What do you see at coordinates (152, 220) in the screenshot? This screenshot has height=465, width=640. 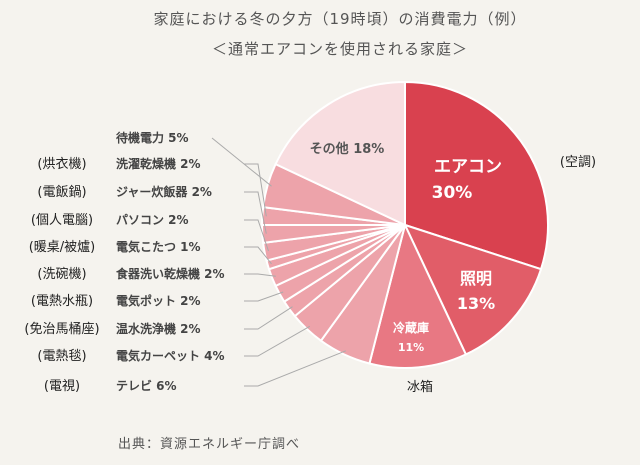 I see `slice-label: パソコン 2%` at bounding box center [152, 220].